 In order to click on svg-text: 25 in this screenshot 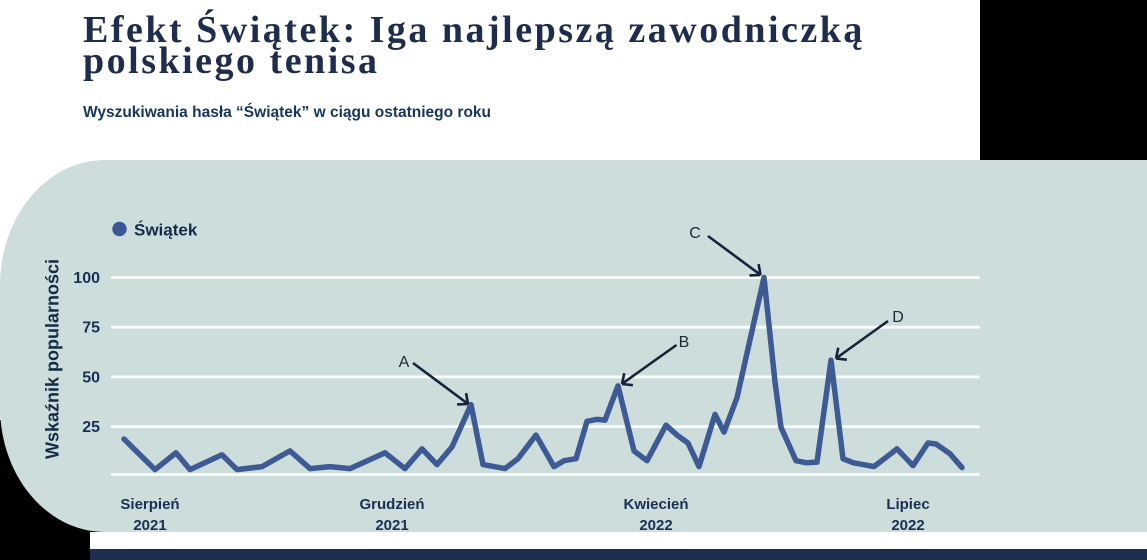, I will do `click(91, 427)`.